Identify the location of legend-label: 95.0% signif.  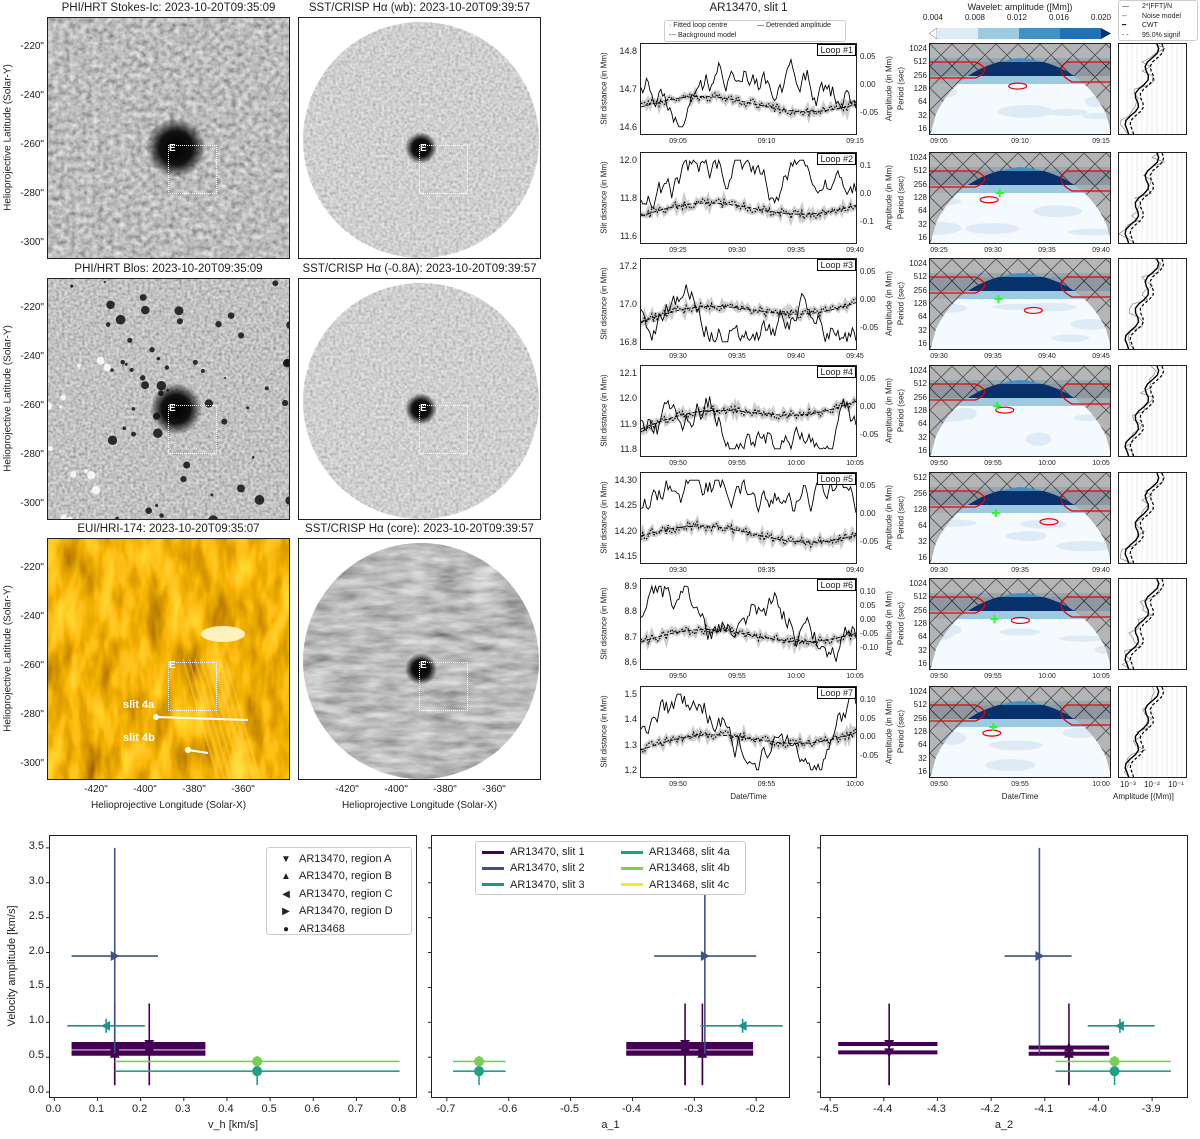
(1161, 35).